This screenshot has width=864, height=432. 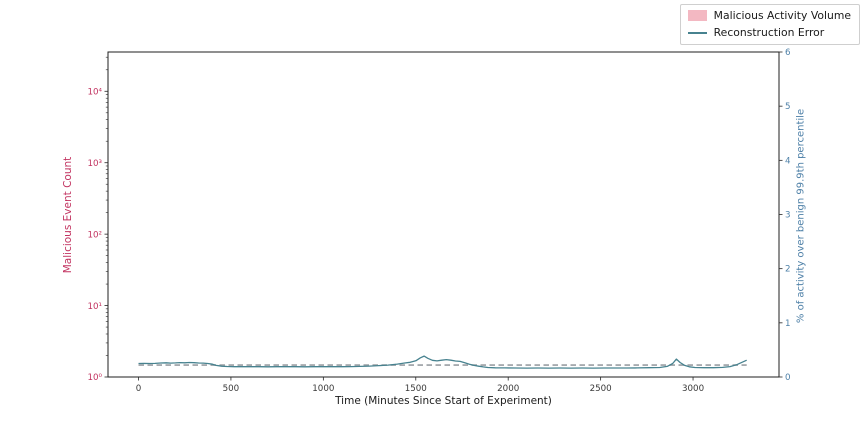 What do you see at coordinates (788, 216) in the screenshot?
I see `right-y-tick-label: 3` at bounding box center [788, 216].